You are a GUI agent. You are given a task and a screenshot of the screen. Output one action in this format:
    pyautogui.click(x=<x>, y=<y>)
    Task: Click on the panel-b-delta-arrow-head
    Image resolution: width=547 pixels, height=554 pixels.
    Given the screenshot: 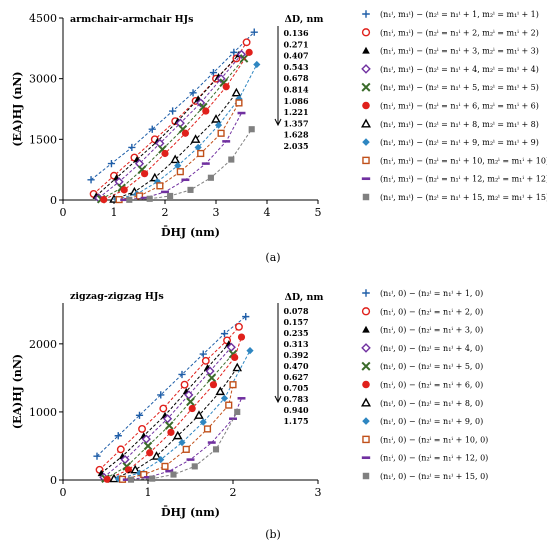 What is the action you would take?
    pyautogui.click(x=278, y=399)
    